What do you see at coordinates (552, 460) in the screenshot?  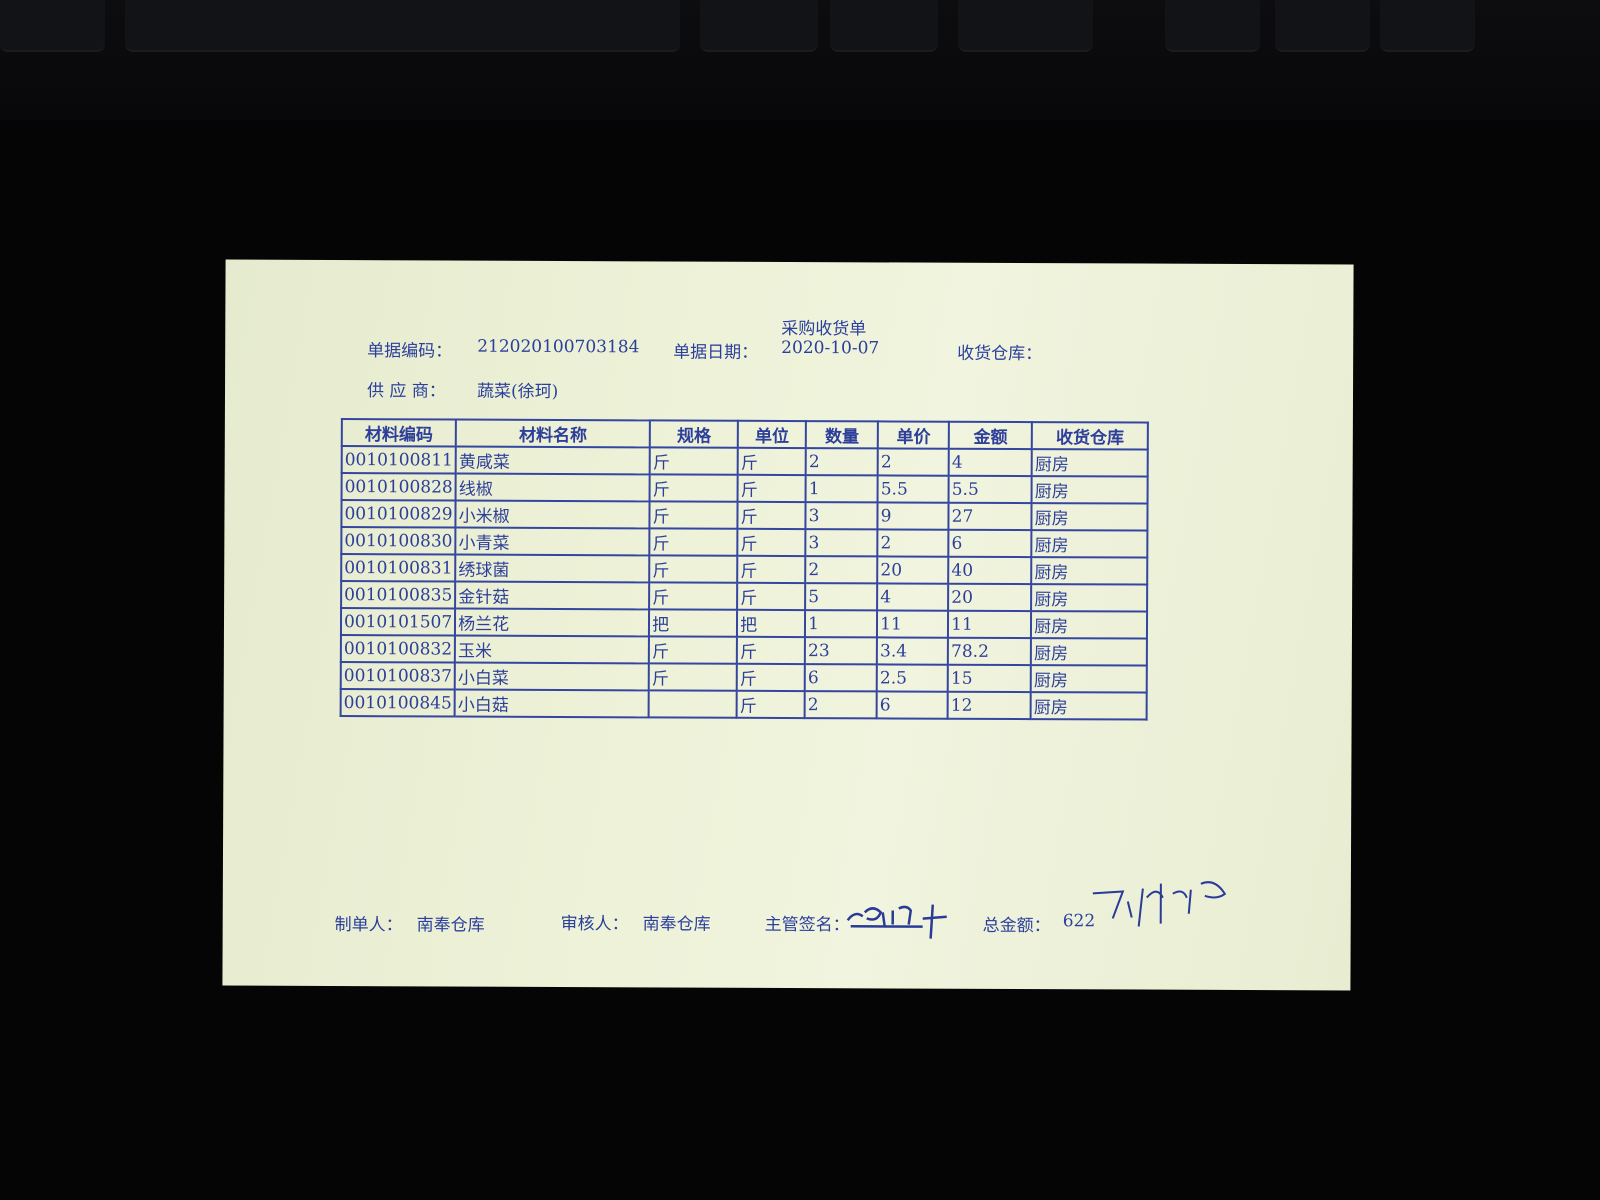 I see `table-cell: 黄咸菜` at bounding box center [552, 460].